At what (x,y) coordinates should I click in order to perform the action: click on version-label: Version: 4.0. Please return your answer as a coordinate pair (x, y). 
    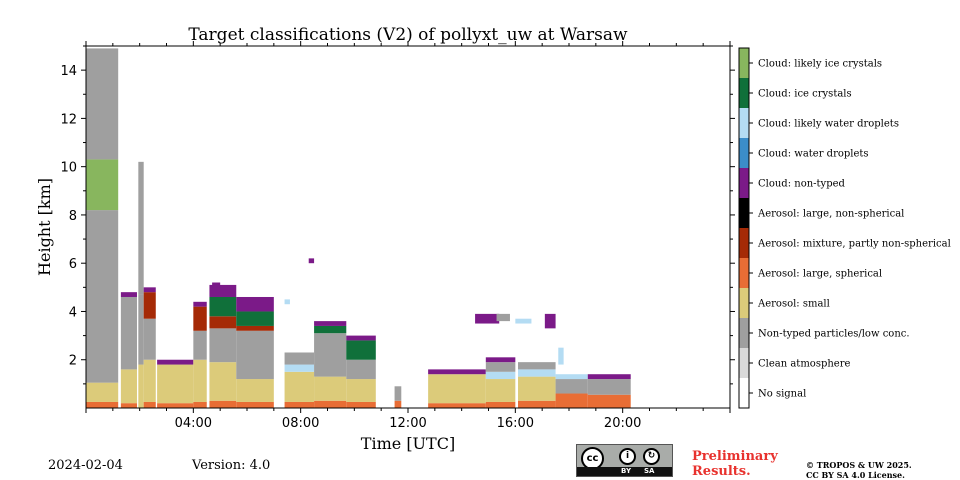
    Looking at the image, I should click on (231, 465).